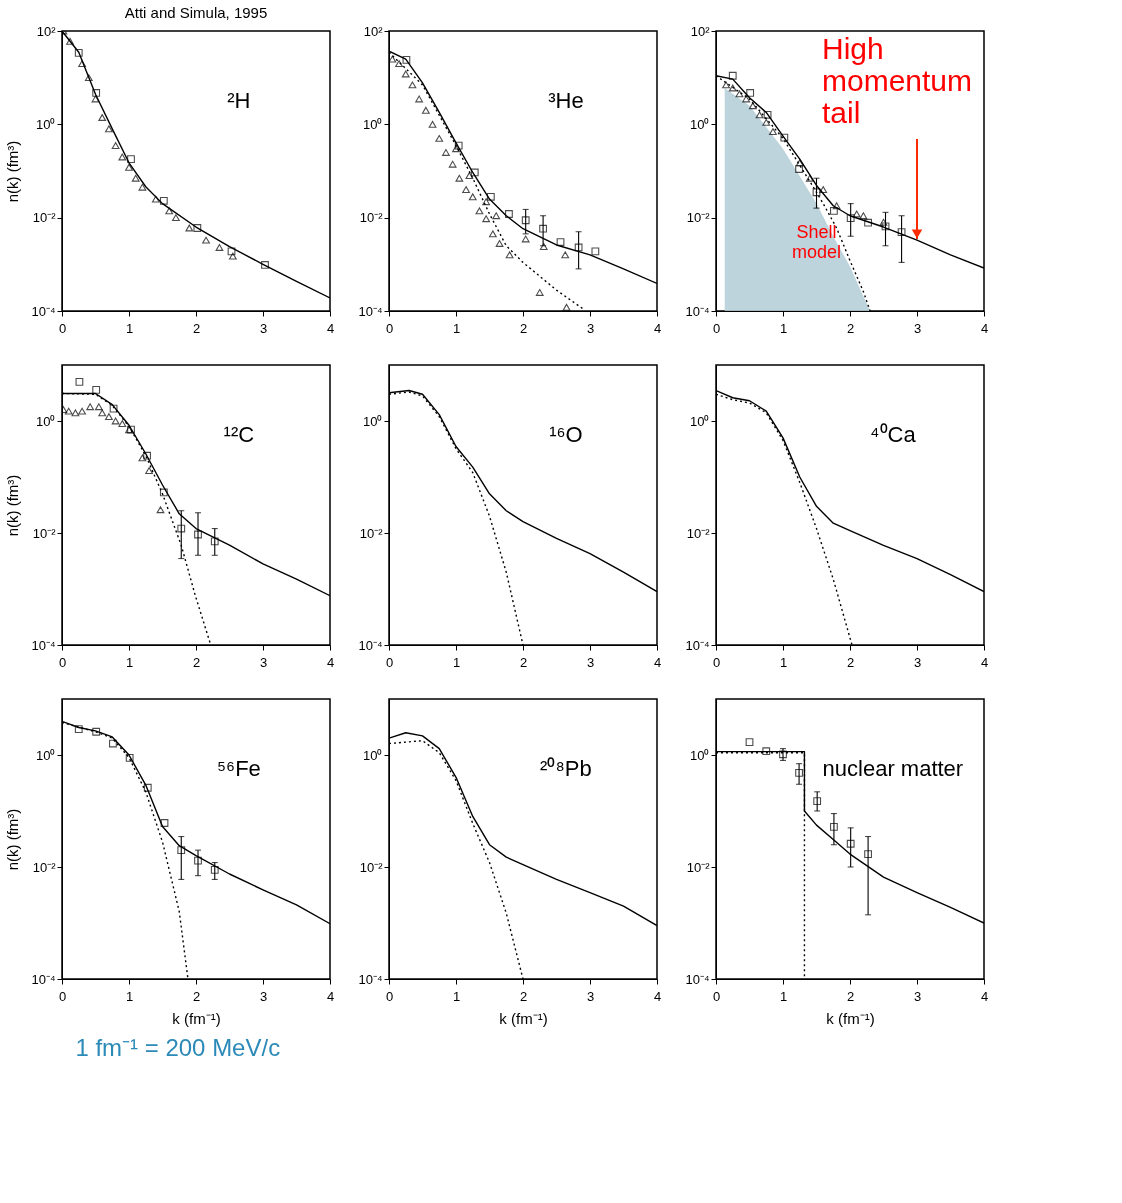 This screenshot has width=1122, height=1203. I want to click on annotation: ¹⁶O, so click(566, 434).